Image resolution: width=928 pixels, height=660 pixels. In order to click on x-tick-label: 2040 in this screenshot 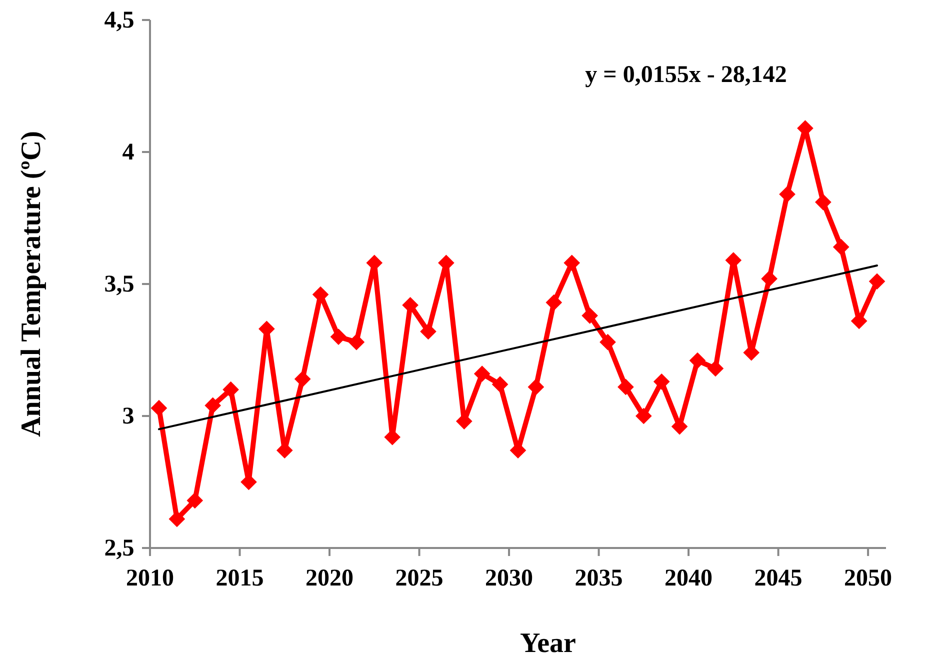, I will do `click(688, 578)`.